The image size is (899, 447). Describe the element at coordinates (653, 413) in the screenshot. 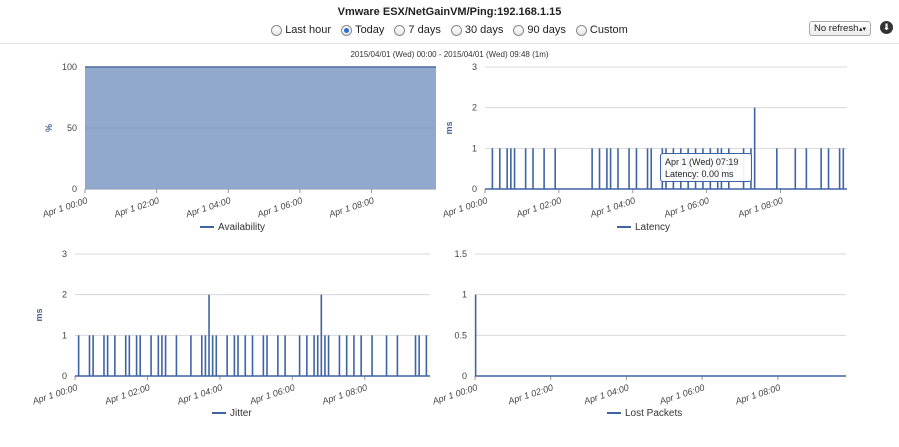

I see `legend-label: Lost Packets` at that location.